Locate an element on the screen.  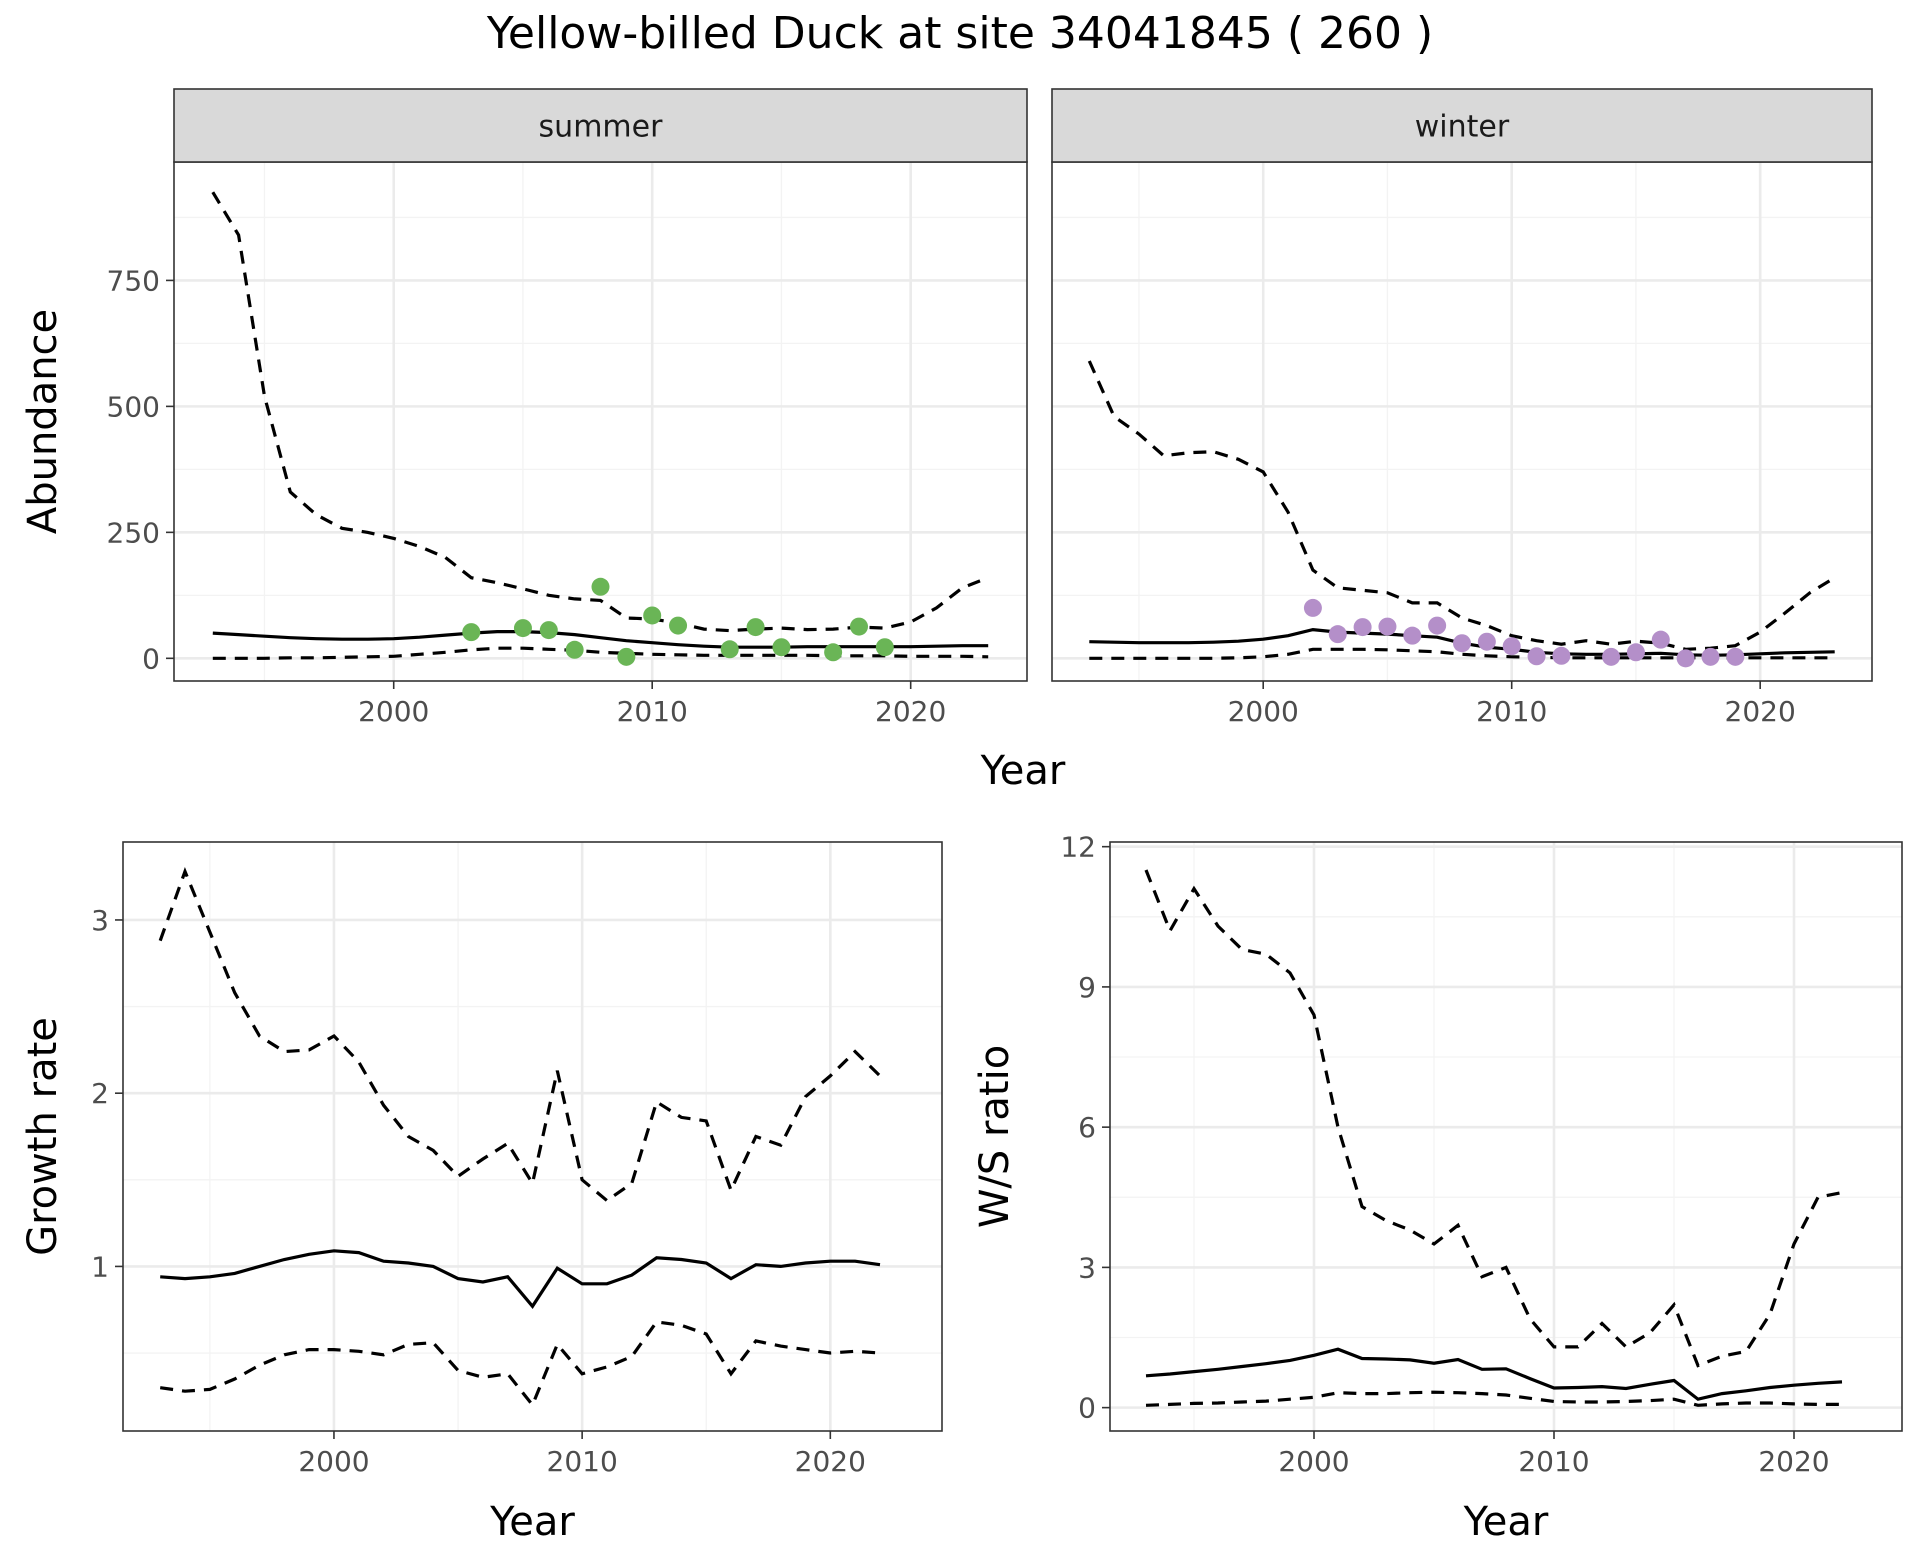
facet-strip-label: winter is located at coordinates (1462, 127).